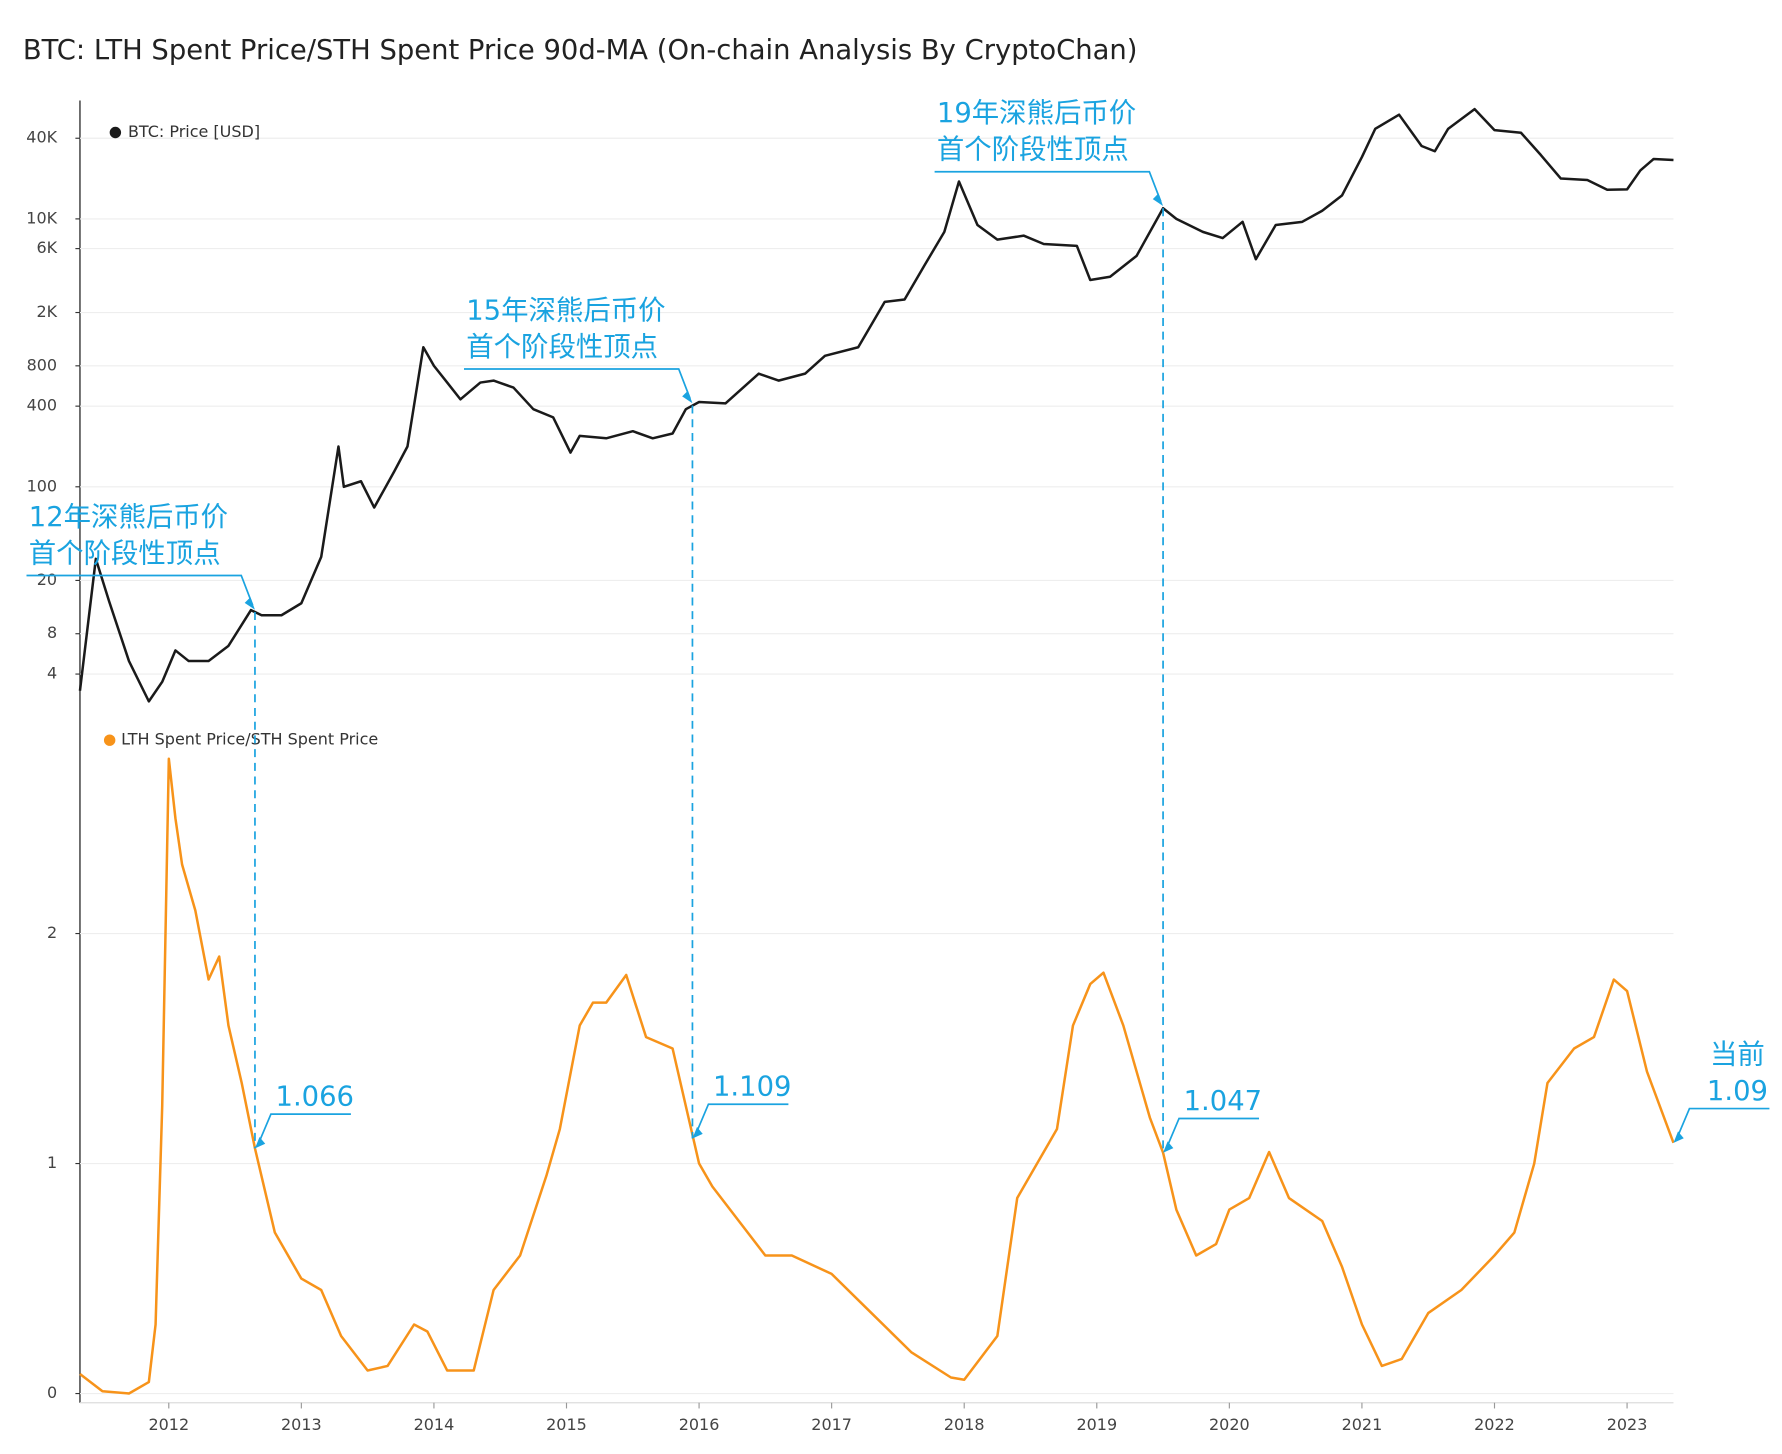  What do you see at coordinates (1362, 1424) in the screenshot?
I see `x-tick-label: 2021` at bounding box center [1362, 1424].